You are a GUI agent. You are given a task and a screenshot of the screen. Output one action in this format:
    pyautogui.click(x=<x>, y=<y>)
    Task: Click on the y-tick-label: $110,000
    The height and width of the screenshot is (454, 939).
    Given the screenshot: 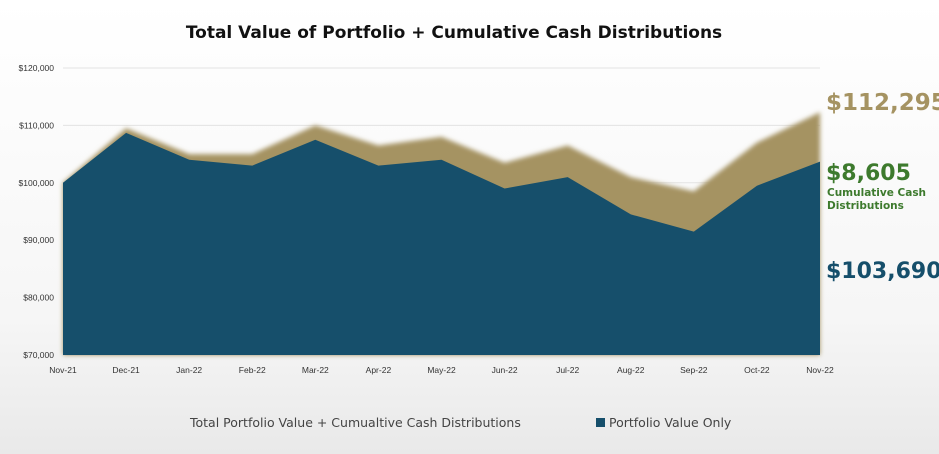 What is the action you would take?
    pyautogui.click(x=36, y=125)
    